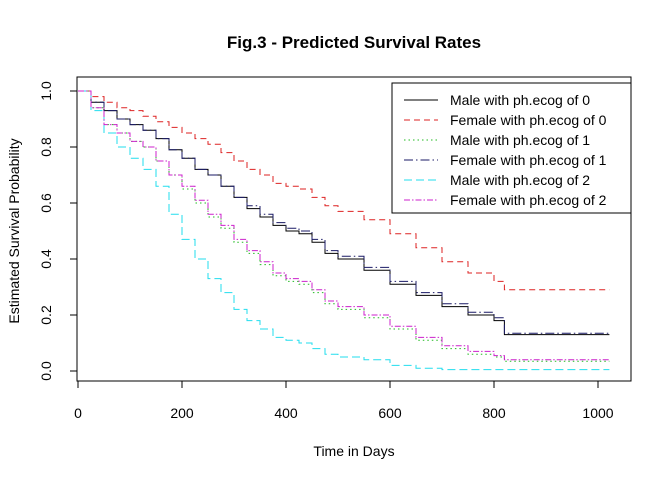  Describe the element at coordinates (354, 42) in the screenshot. I see `chart-title: Fig.3 - Predicted Survival Rates` at that location.